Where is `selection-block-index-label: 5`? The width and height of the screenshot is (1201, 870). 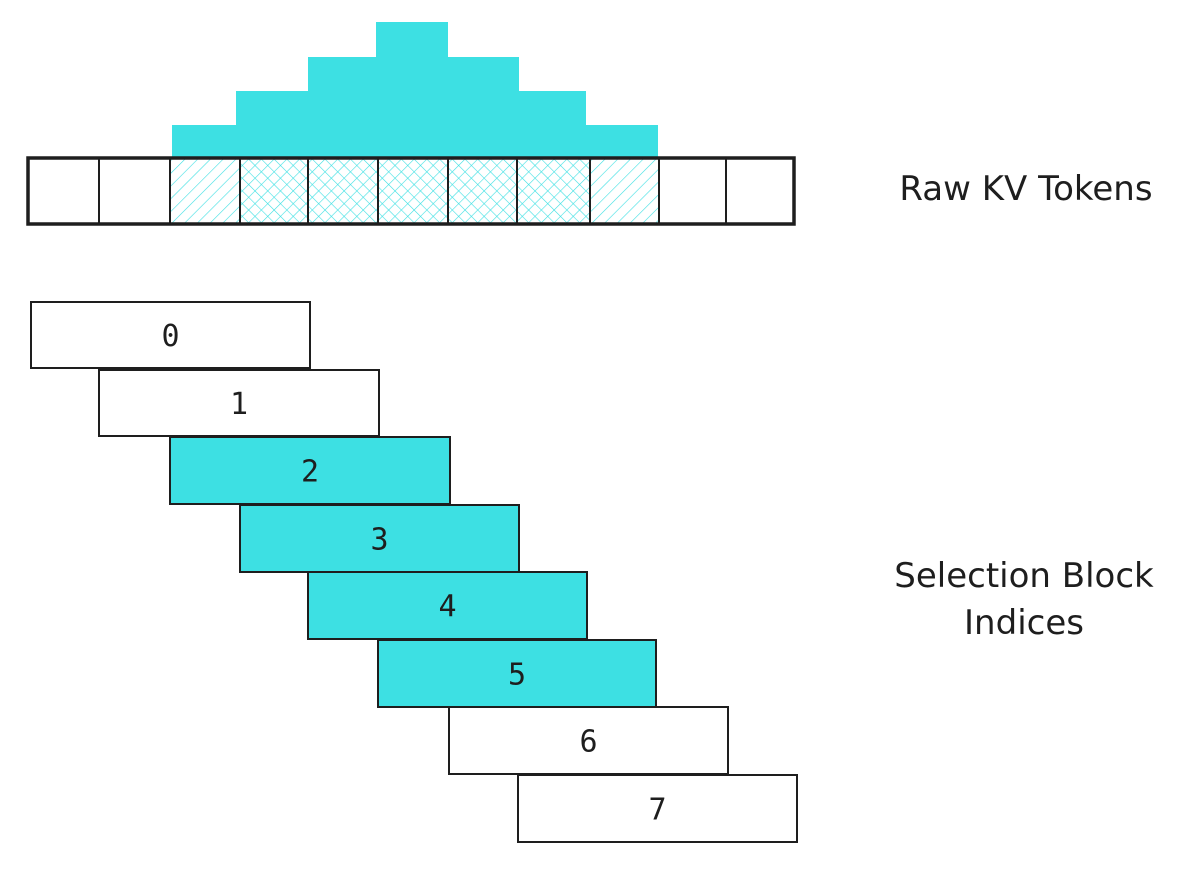 selection-block-index-label: 5 is located at coordinates (517, 675).